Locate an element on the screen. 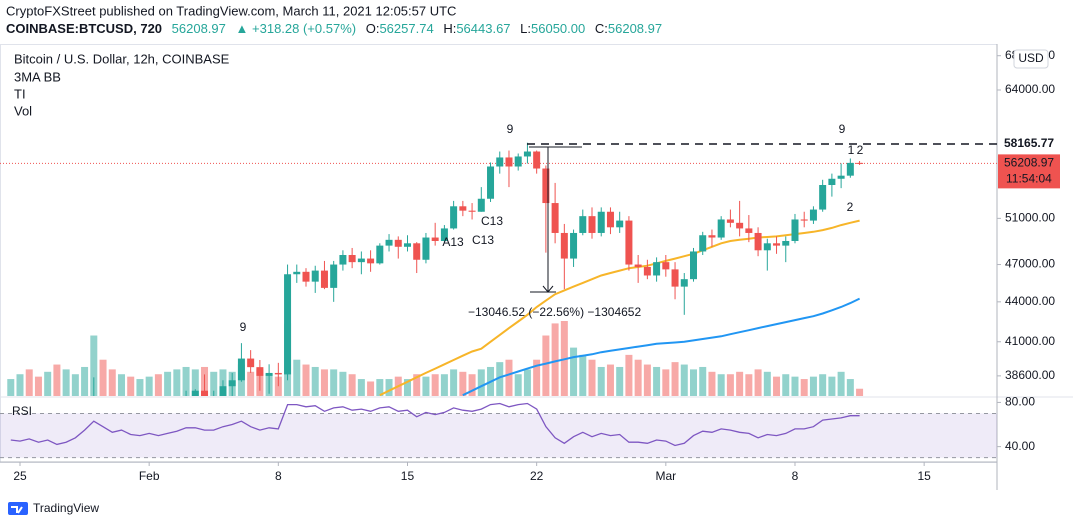 The height and width of the screenshot is (528, 1073). rsi-y-tick-label: 80.00 is located at coordinates (1020, 402).